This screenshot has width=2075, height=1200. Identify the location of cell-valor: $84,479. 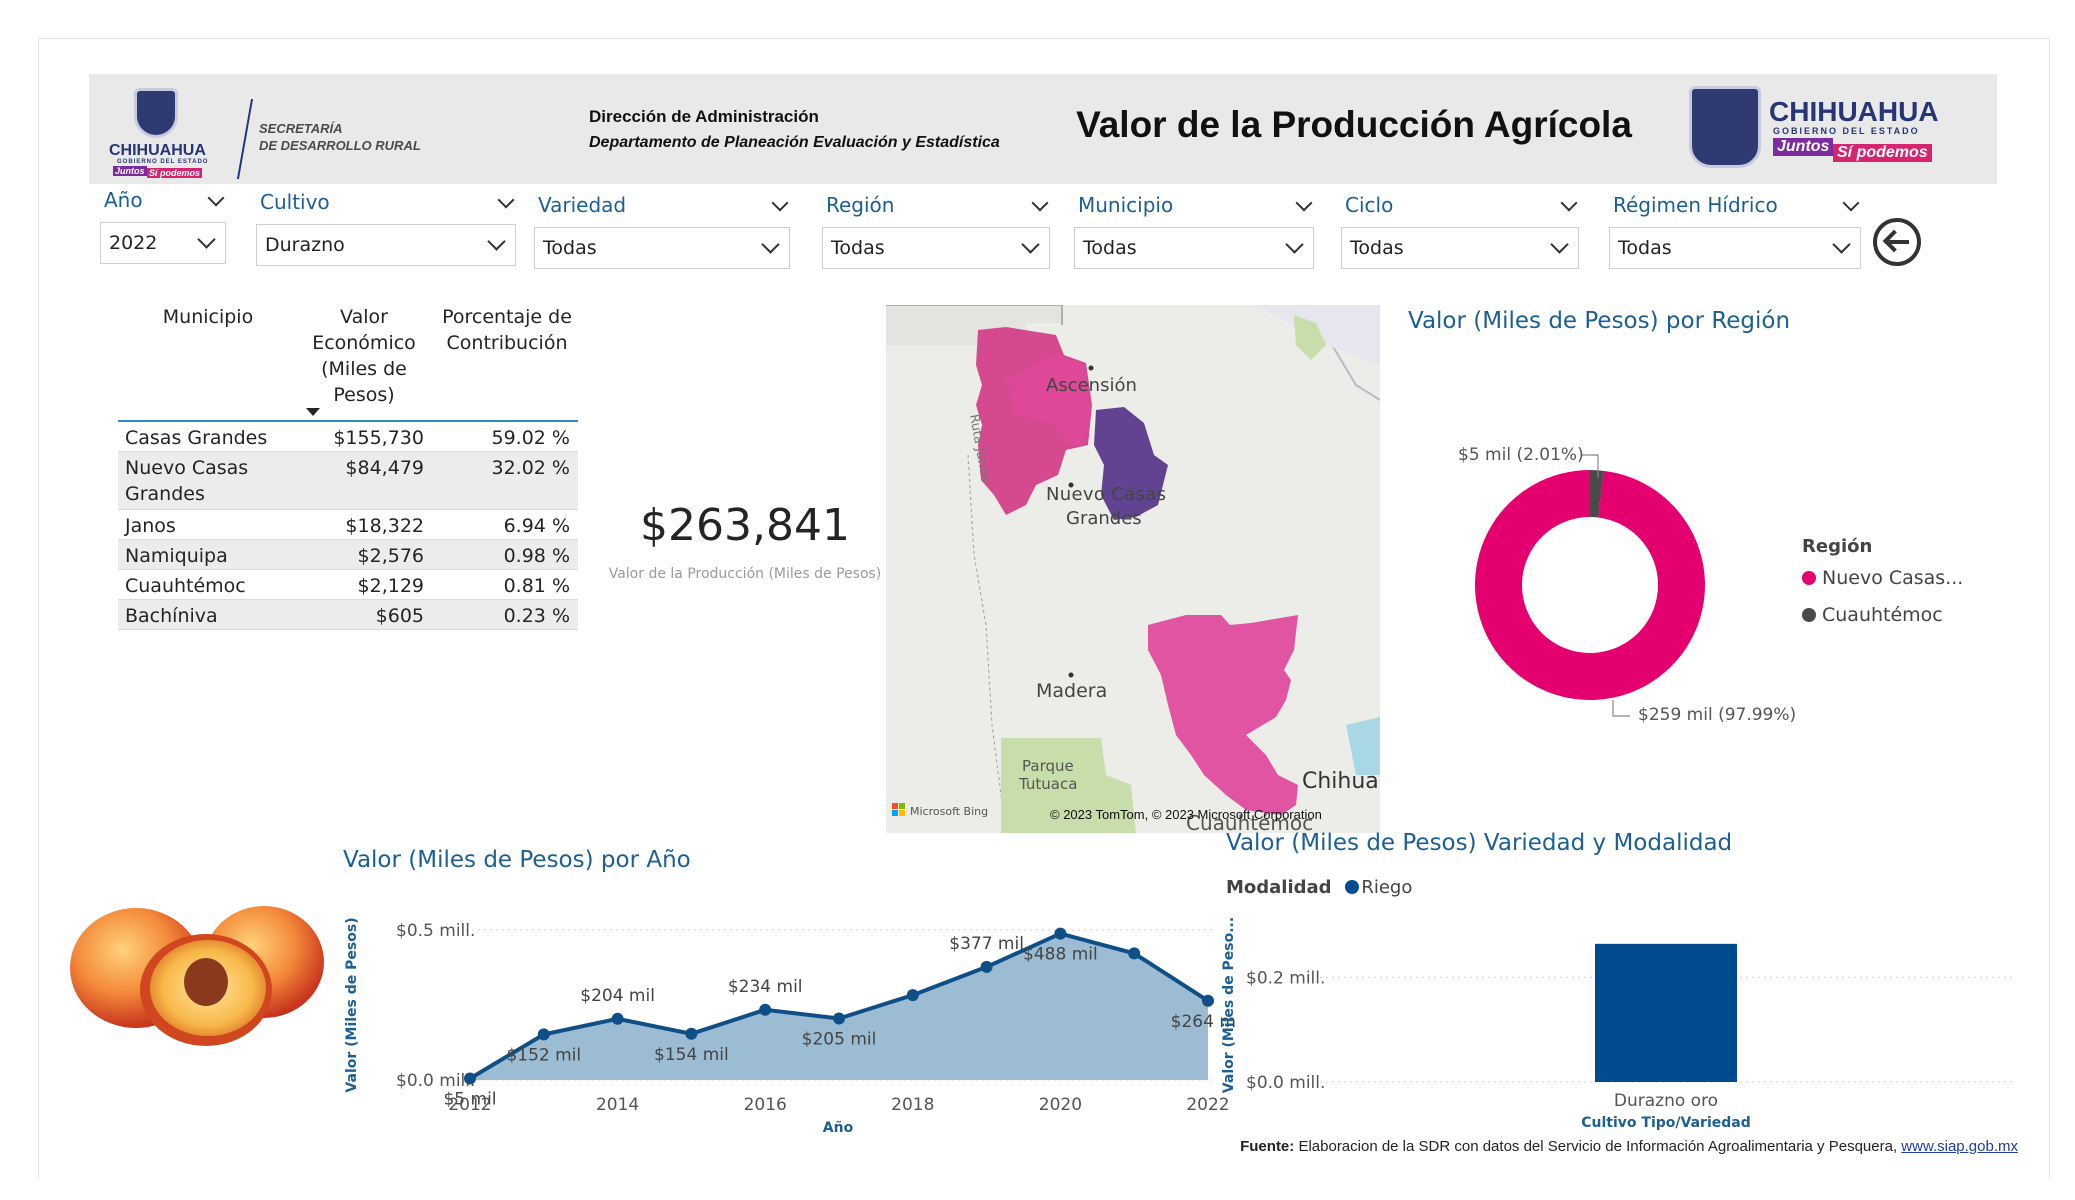
(384, 468).